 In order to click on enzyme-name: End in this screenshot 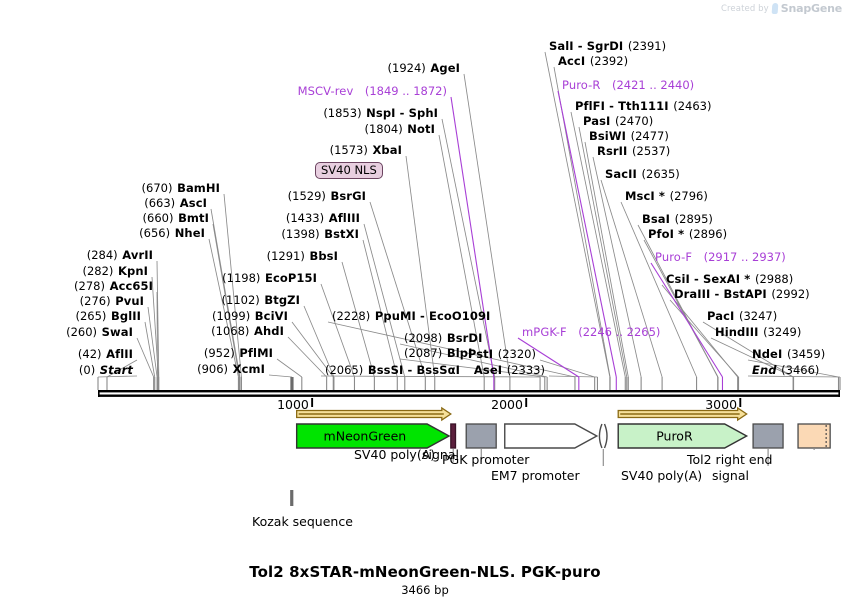, I will do `click(764, 370)`.